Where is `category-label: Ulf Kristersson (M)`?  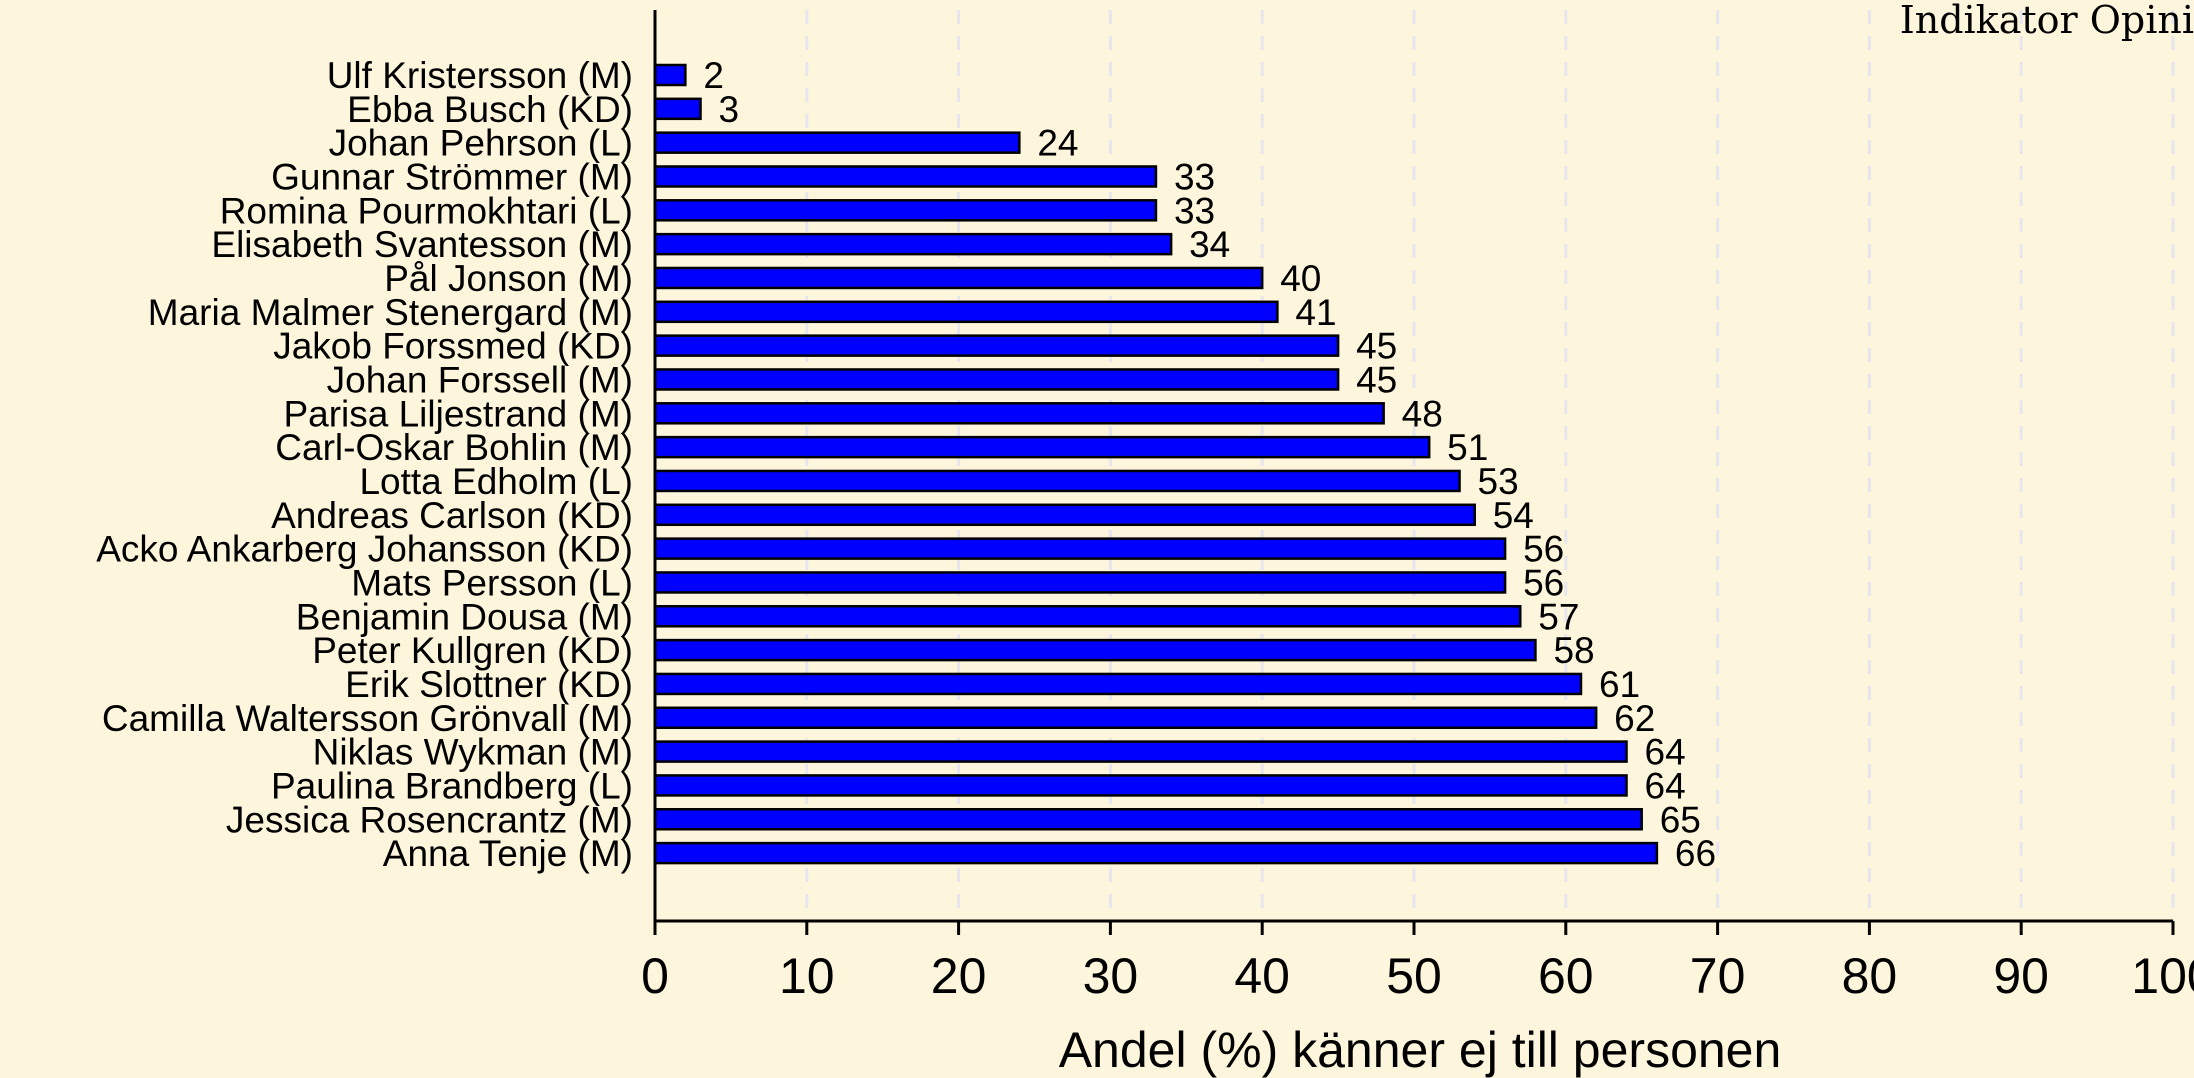
category-label: Ulf Kristersson (M) is located at coordinates (480, 75).